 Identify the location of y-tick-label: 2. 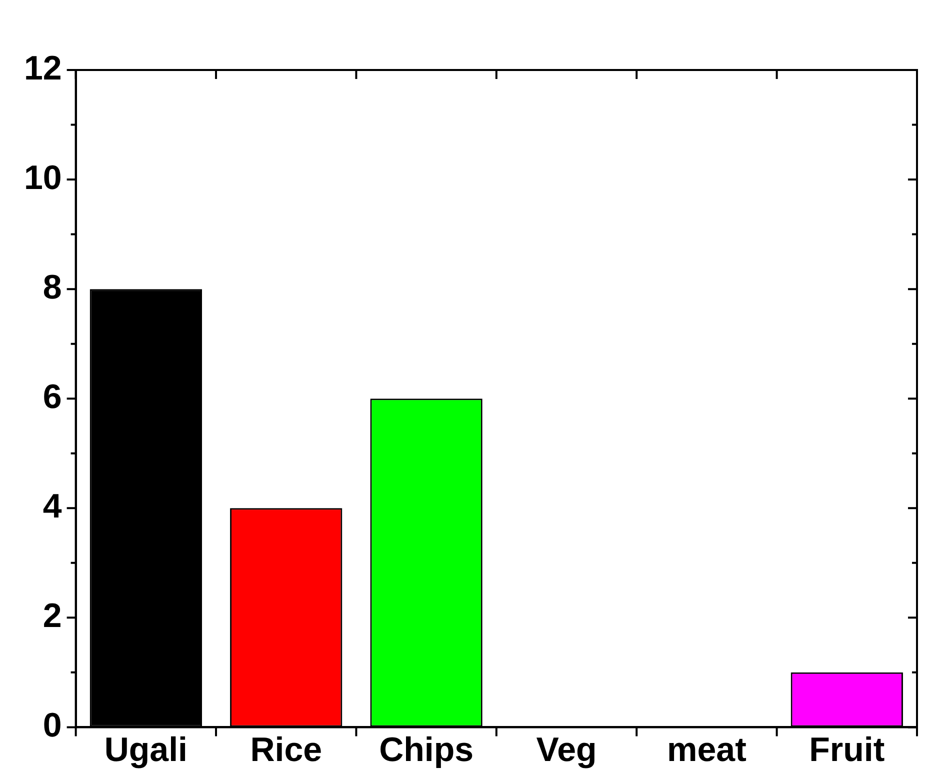
(52, 616).